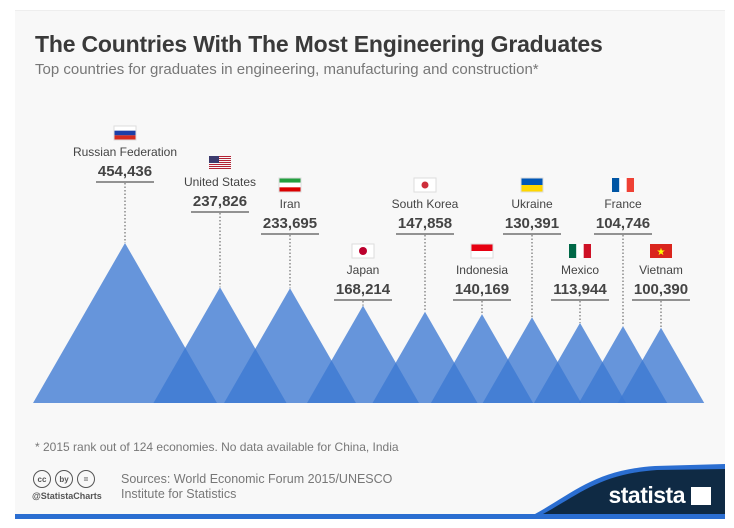 The image size is (734, 528). I want to click on twitter-handle: @StatistaCharts, so click(67, 496).